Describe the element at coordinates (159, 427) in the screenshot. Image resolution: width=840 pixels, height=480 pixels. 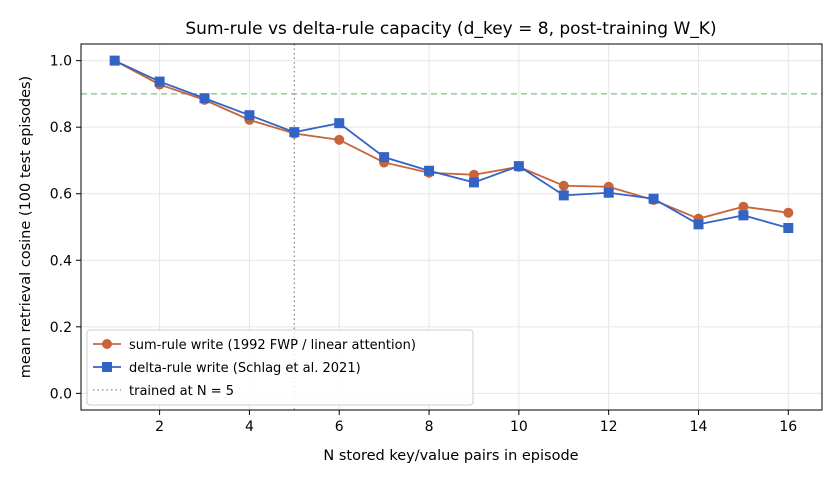
I see `x-tick-label: 2` at that location.